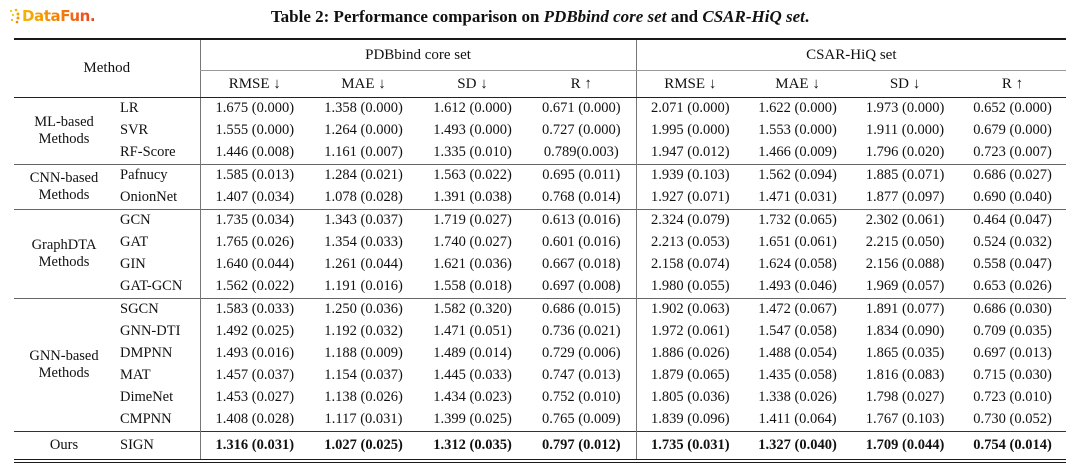 This screenshot has width=1080, height=468. Describe the element at coordinates (605, 16) in the screenshot. I see `table-caption-segment: PDBbind core set` at that location.